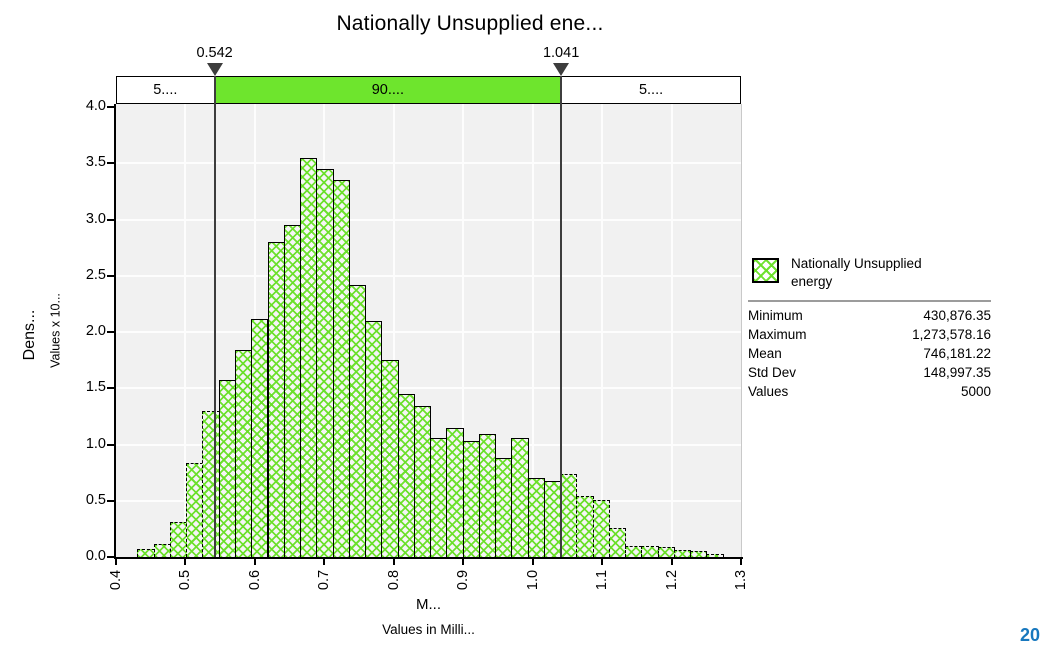 Image resolution: width=1045 pixels, height=662 pixels. Describe the element at coordinates (95, 499) in the screenshot. I see `y-tick-label: 0.5` at that location.